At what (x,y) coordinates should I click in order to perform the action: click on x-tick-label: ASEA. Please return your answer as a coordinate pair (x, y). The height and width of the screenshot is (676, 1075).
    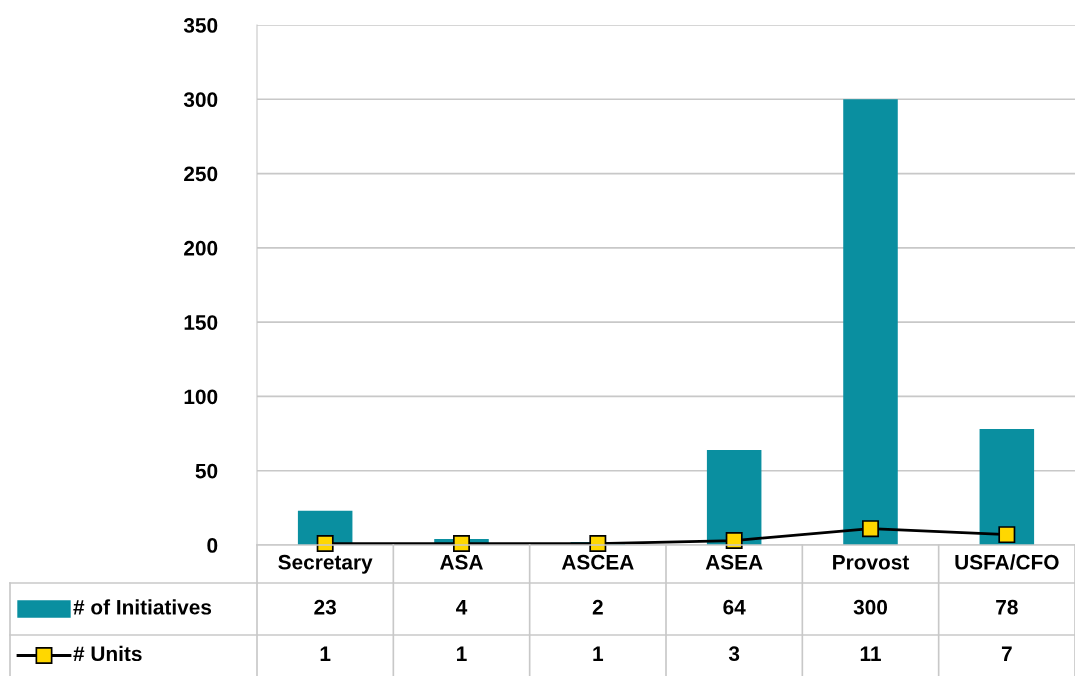
    Looking at the image, I should click on (734, 562).